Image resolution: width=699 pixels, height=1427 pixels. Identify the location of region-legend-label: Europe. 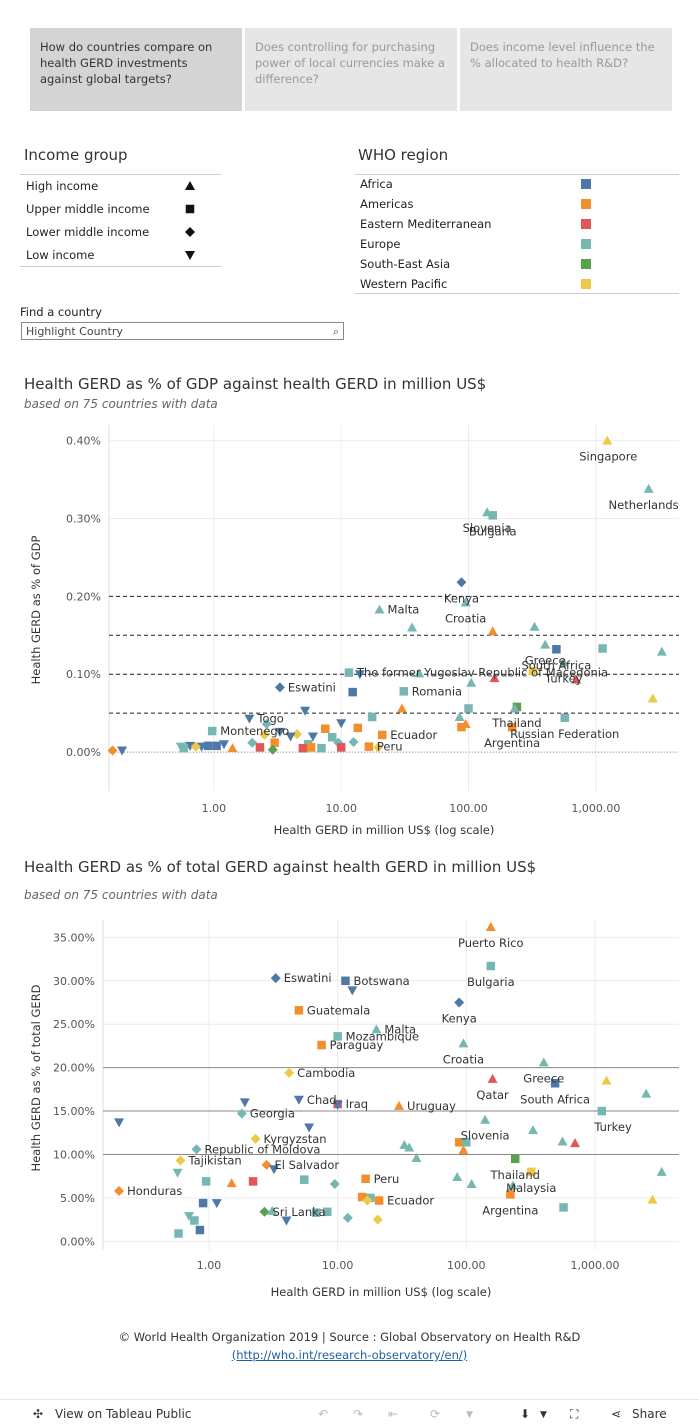
(380, 244).